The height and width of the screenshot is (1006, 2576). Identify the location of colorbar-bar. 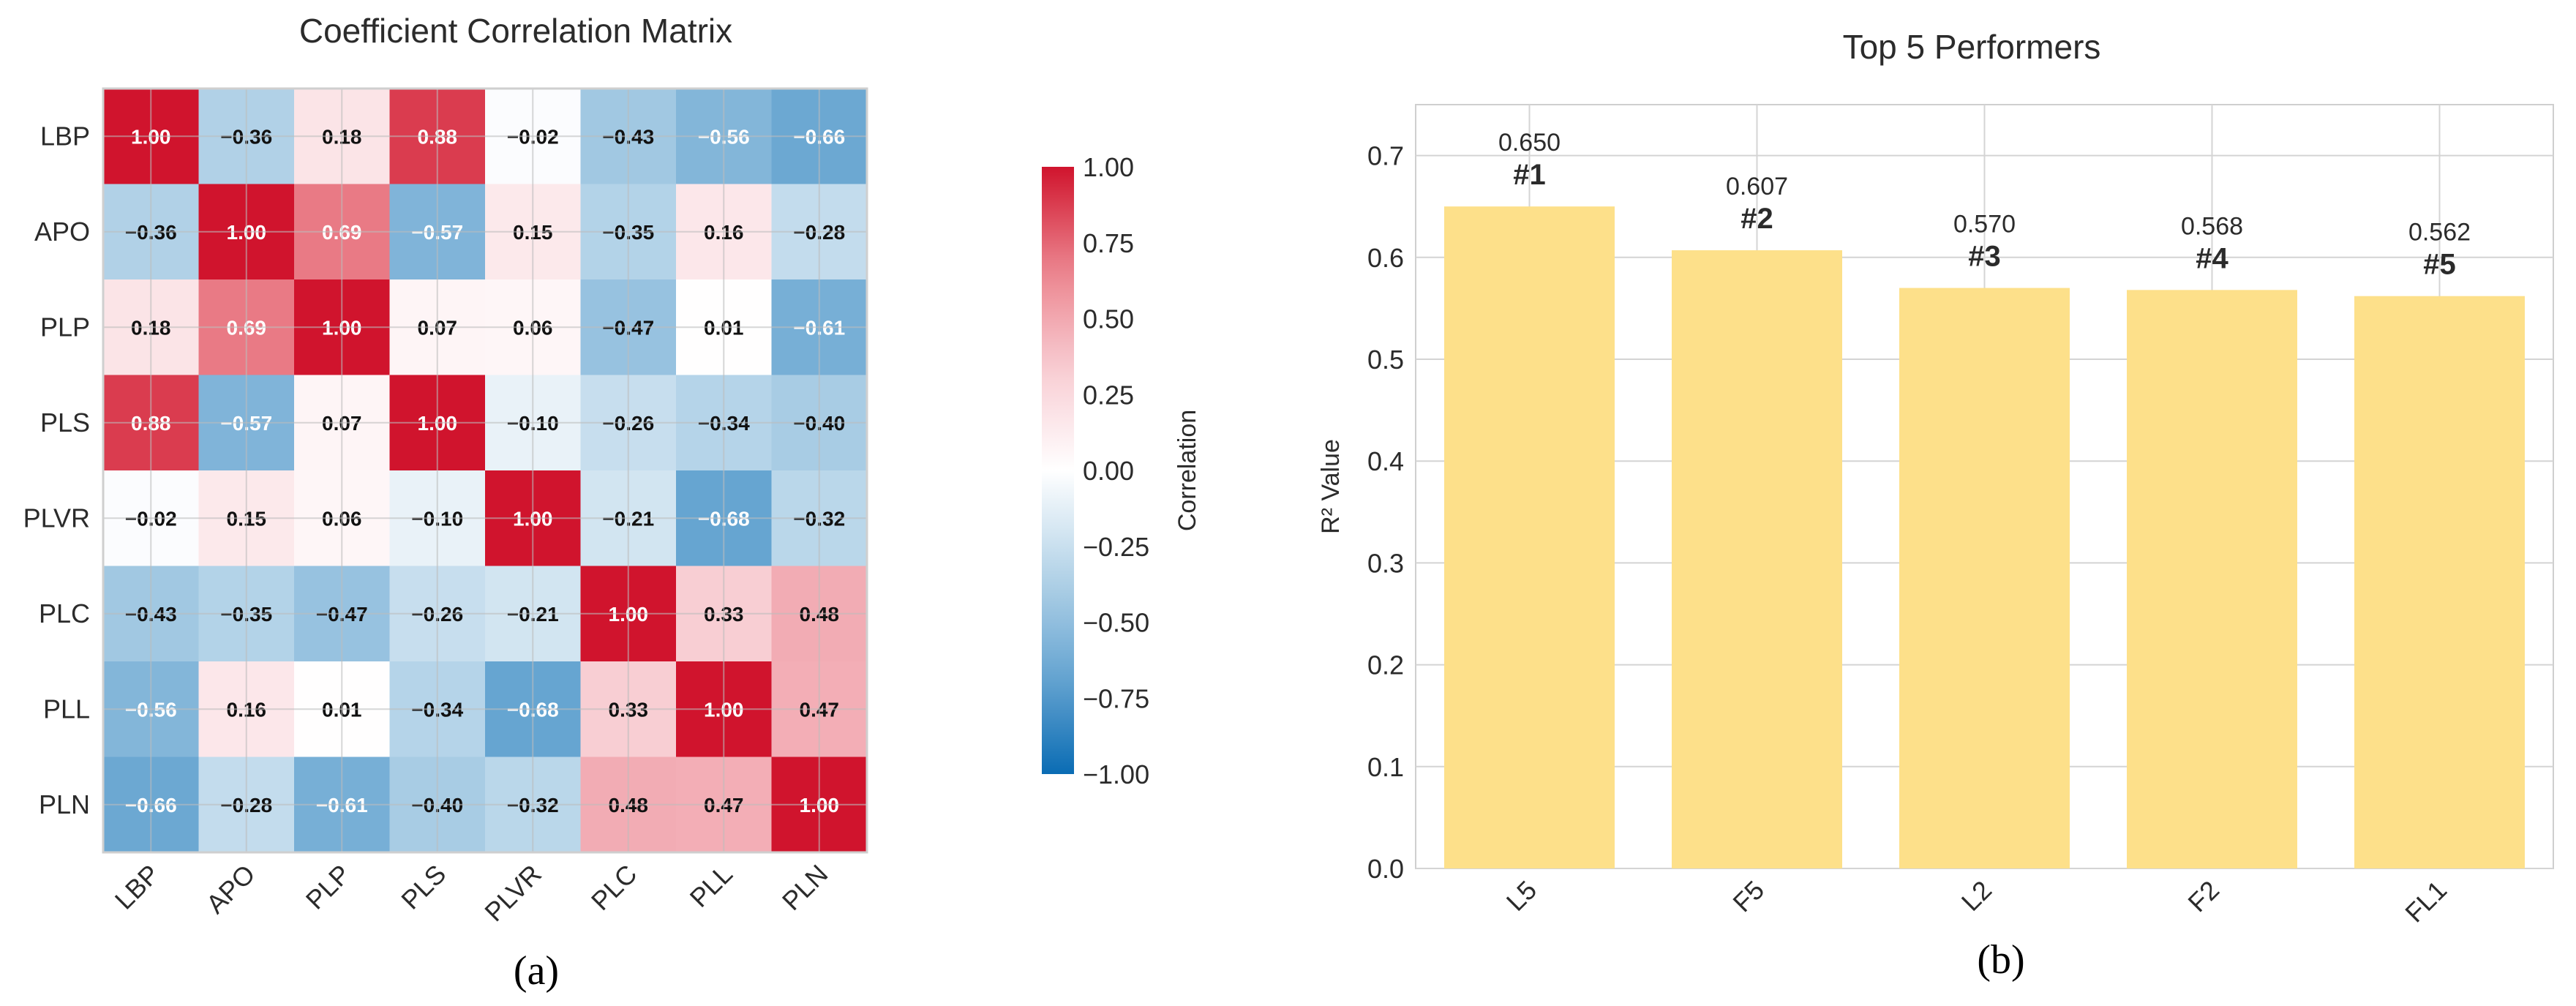
(1058, 470).